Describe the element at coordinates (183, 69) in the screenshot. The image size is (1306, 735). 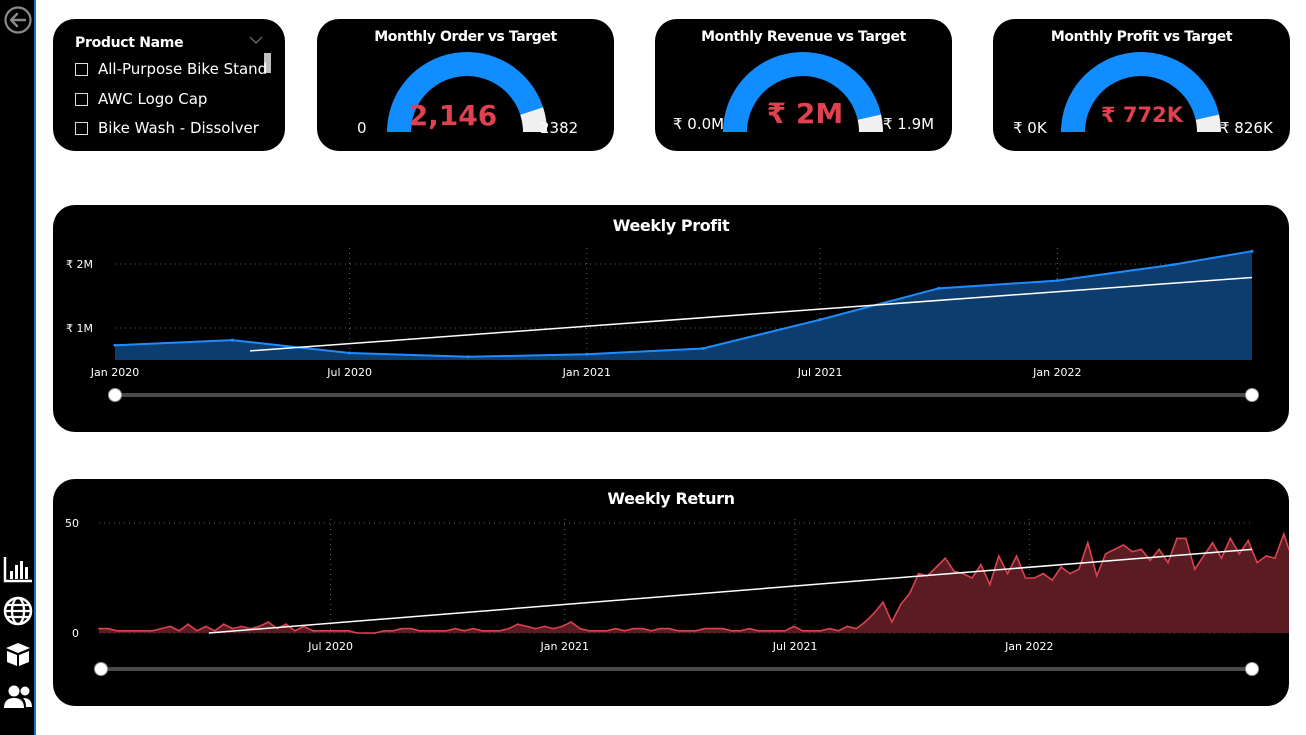
I see `slicer-item-label: All-Purpose Bike Stand` at that location.